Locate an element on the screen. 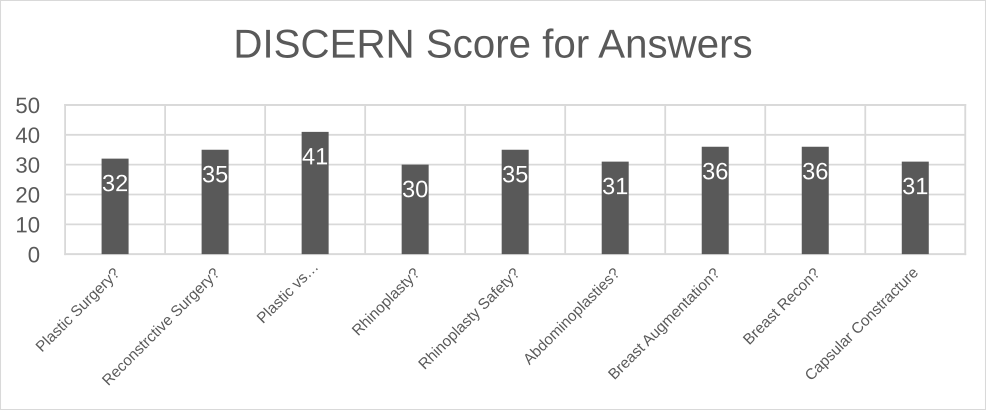 This screenshot has height=410, width=986. chart-title: DISCERN Score for Answers is located at coordinates (494, 43).